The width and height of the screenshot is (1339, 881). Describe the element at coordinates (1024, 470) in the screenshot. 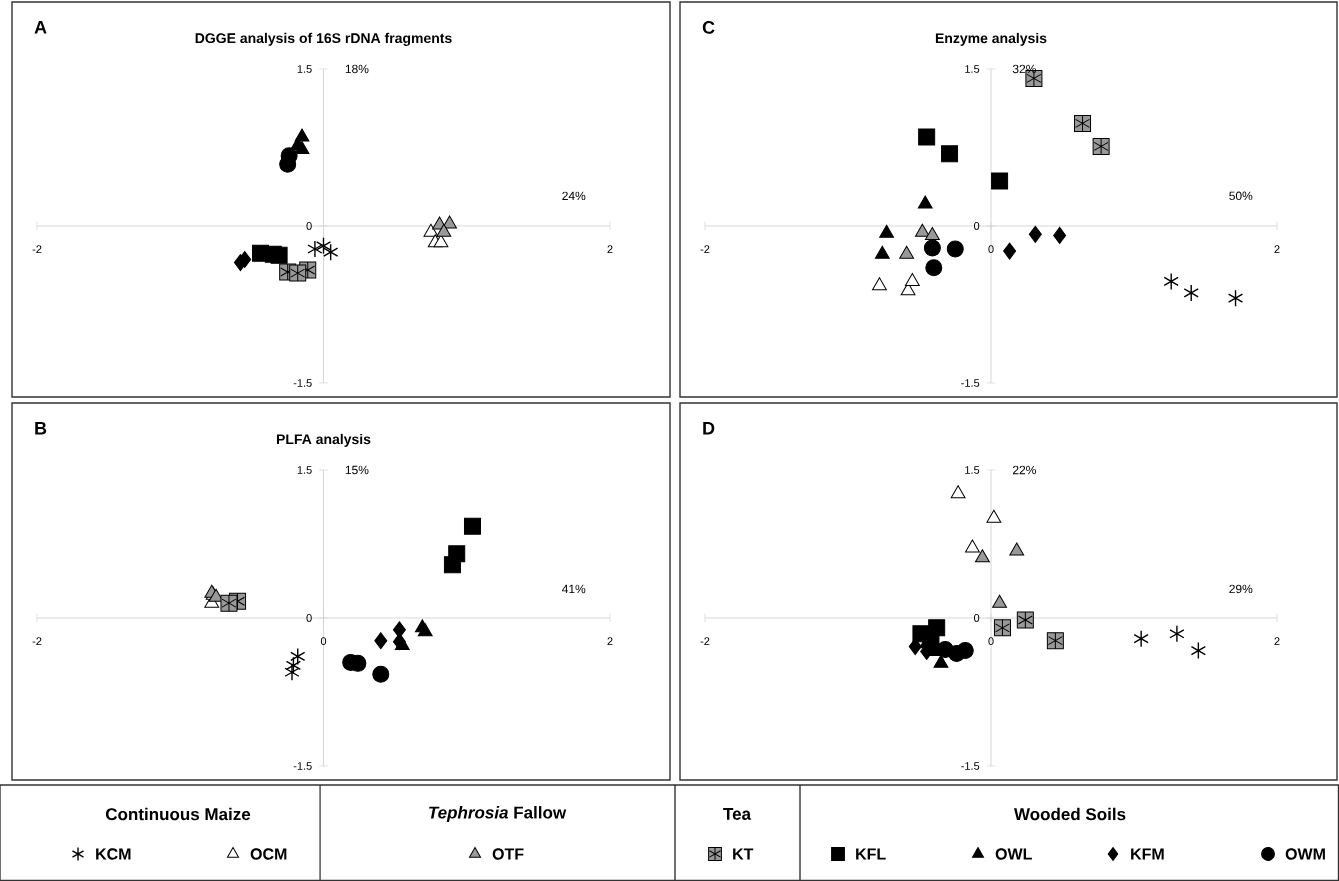

I see `y-axis-title: 22%` at that location.